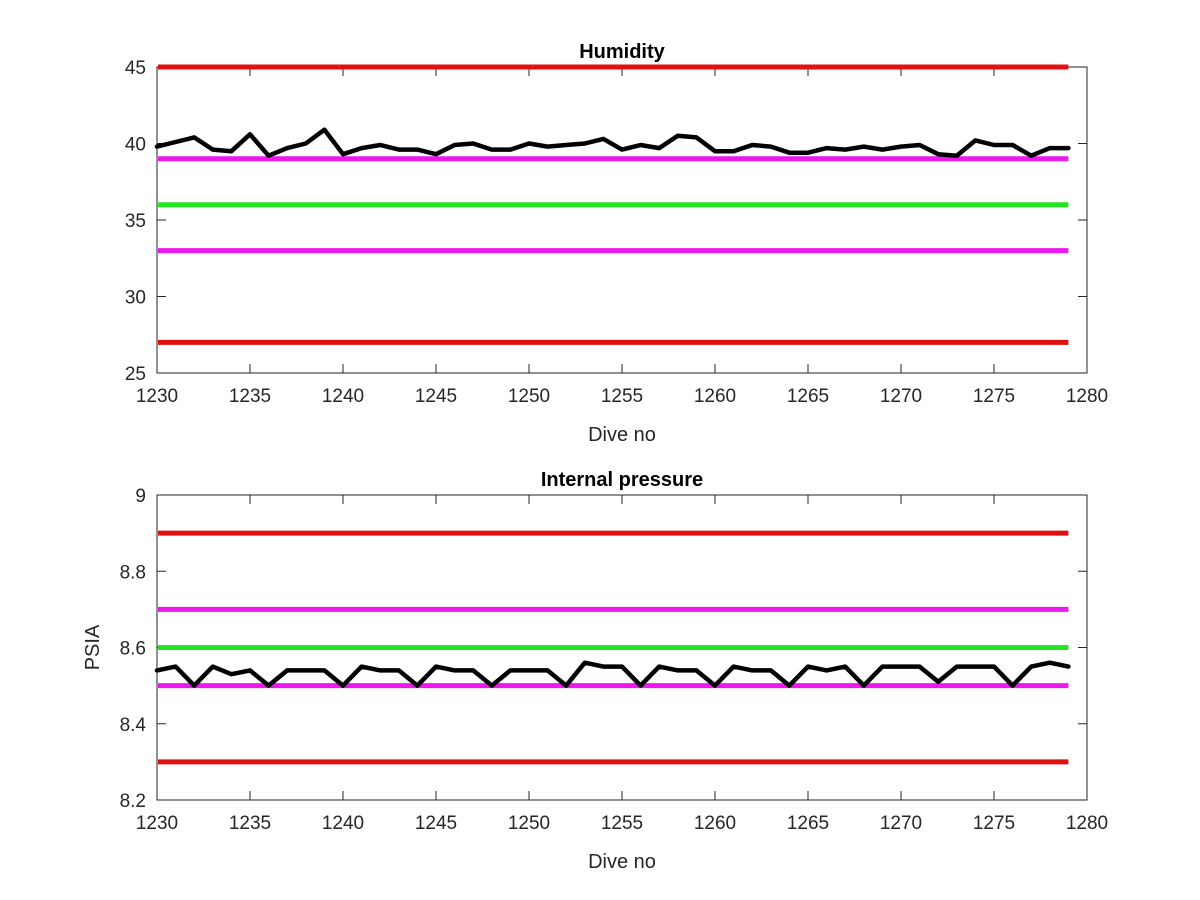  Describe the element at coordinates (135, 68) in the screenshot. I see `y-tick-label: 45` at that location.